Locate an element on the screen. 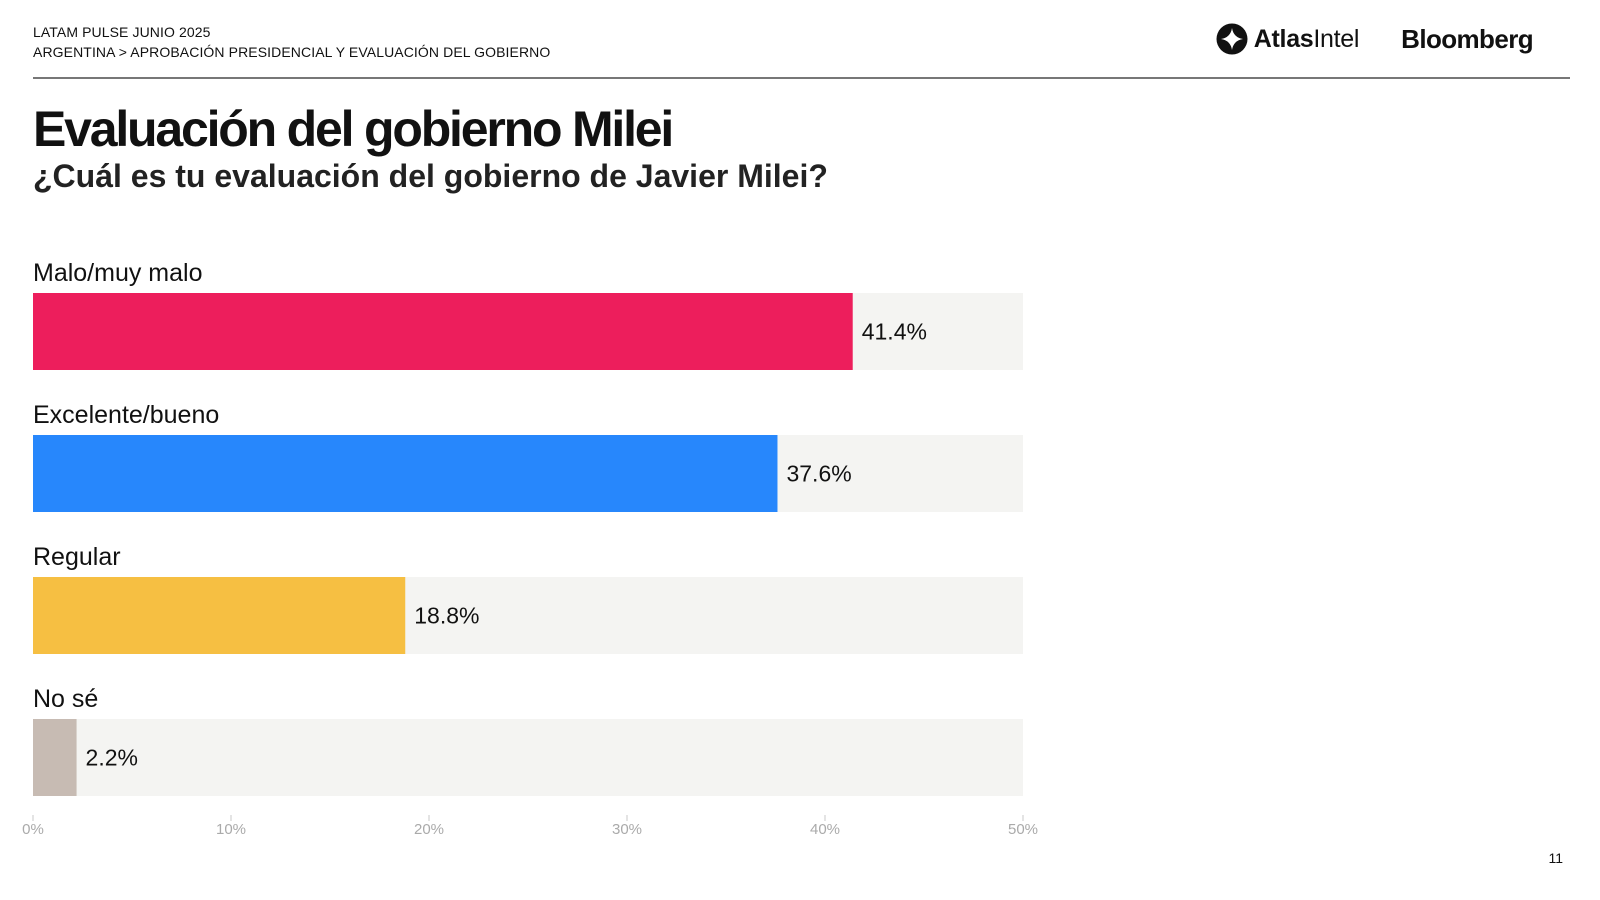 The height and width of the screenshot is (900, 1600). x-tick-label: 20% is located at coordinates (429, 829).